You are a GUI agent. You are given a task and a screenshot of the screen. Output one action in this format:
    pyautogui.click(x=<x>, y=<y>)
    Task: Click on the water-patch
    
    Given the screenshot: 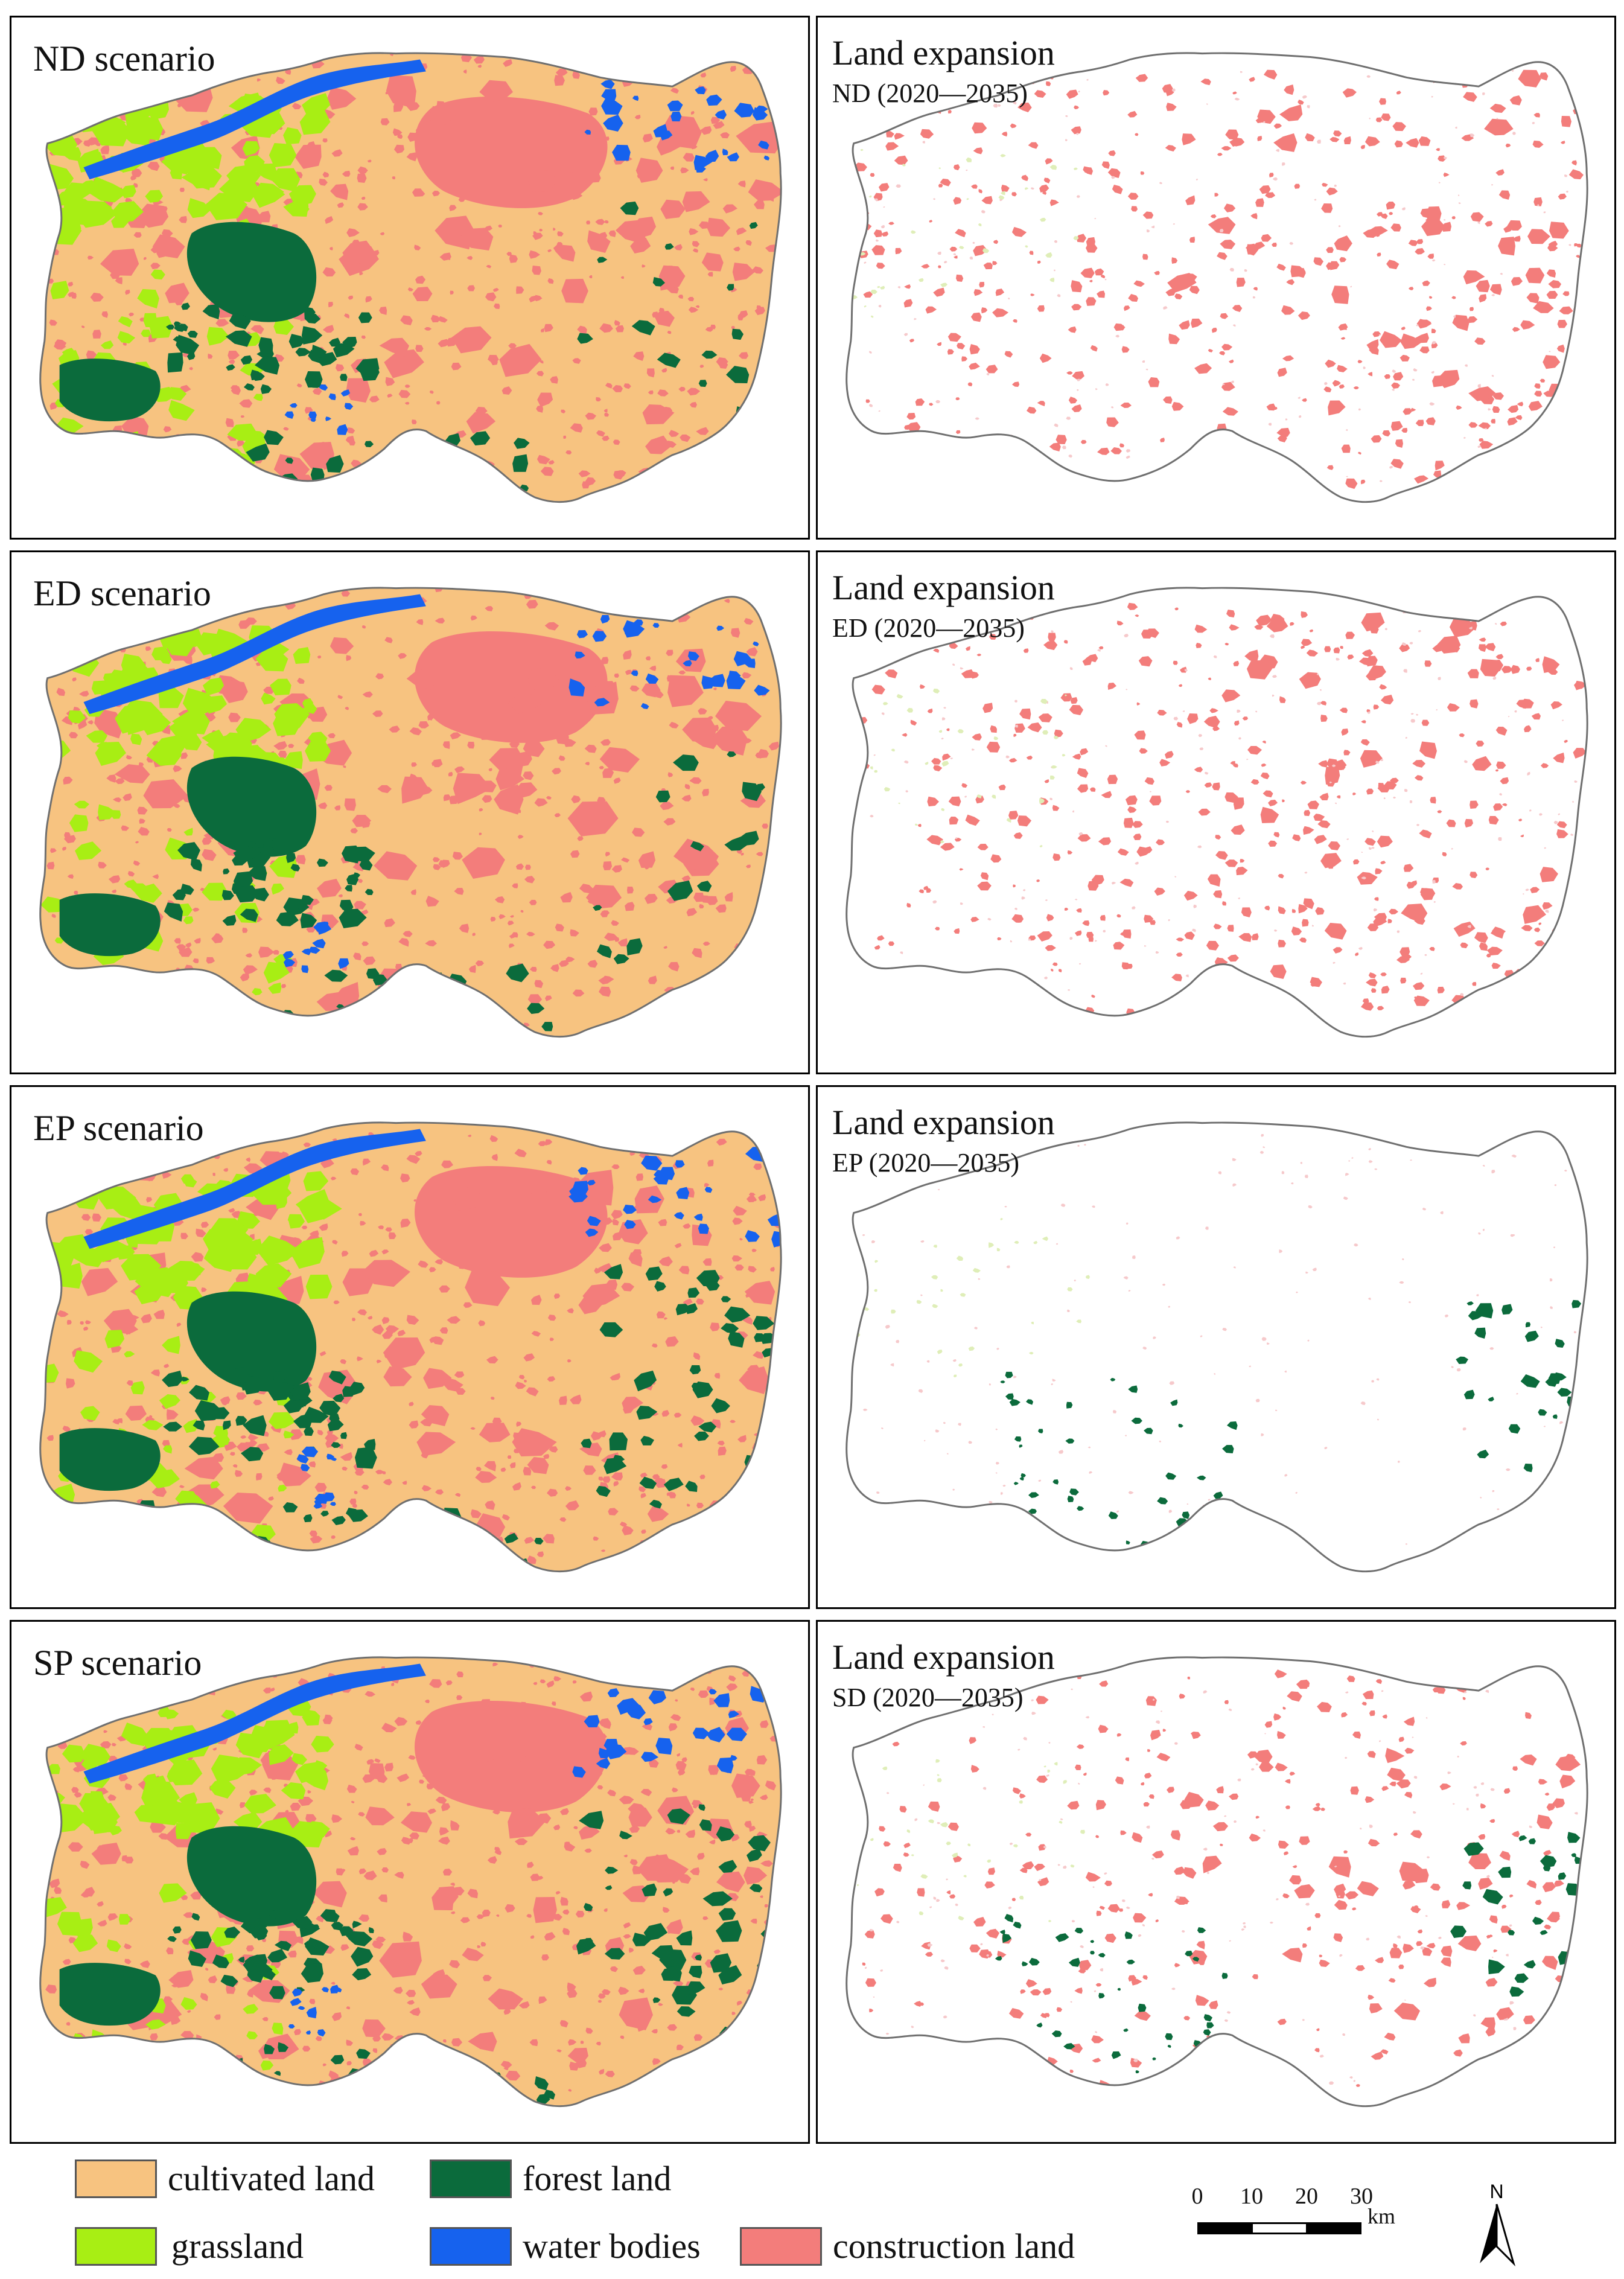 What is the action you would take?
    pyautogui.click(x=708, y=682)
    